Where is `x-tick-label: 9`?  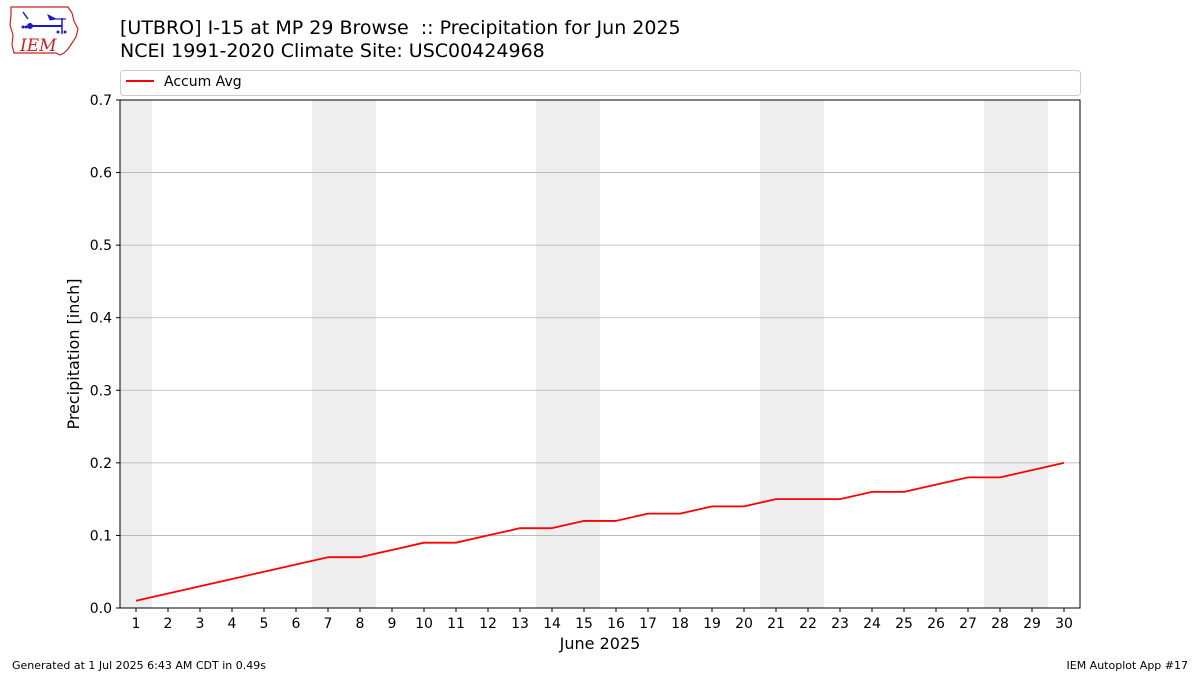
x-tick-label: 9 is located at coordinates (392, 624).